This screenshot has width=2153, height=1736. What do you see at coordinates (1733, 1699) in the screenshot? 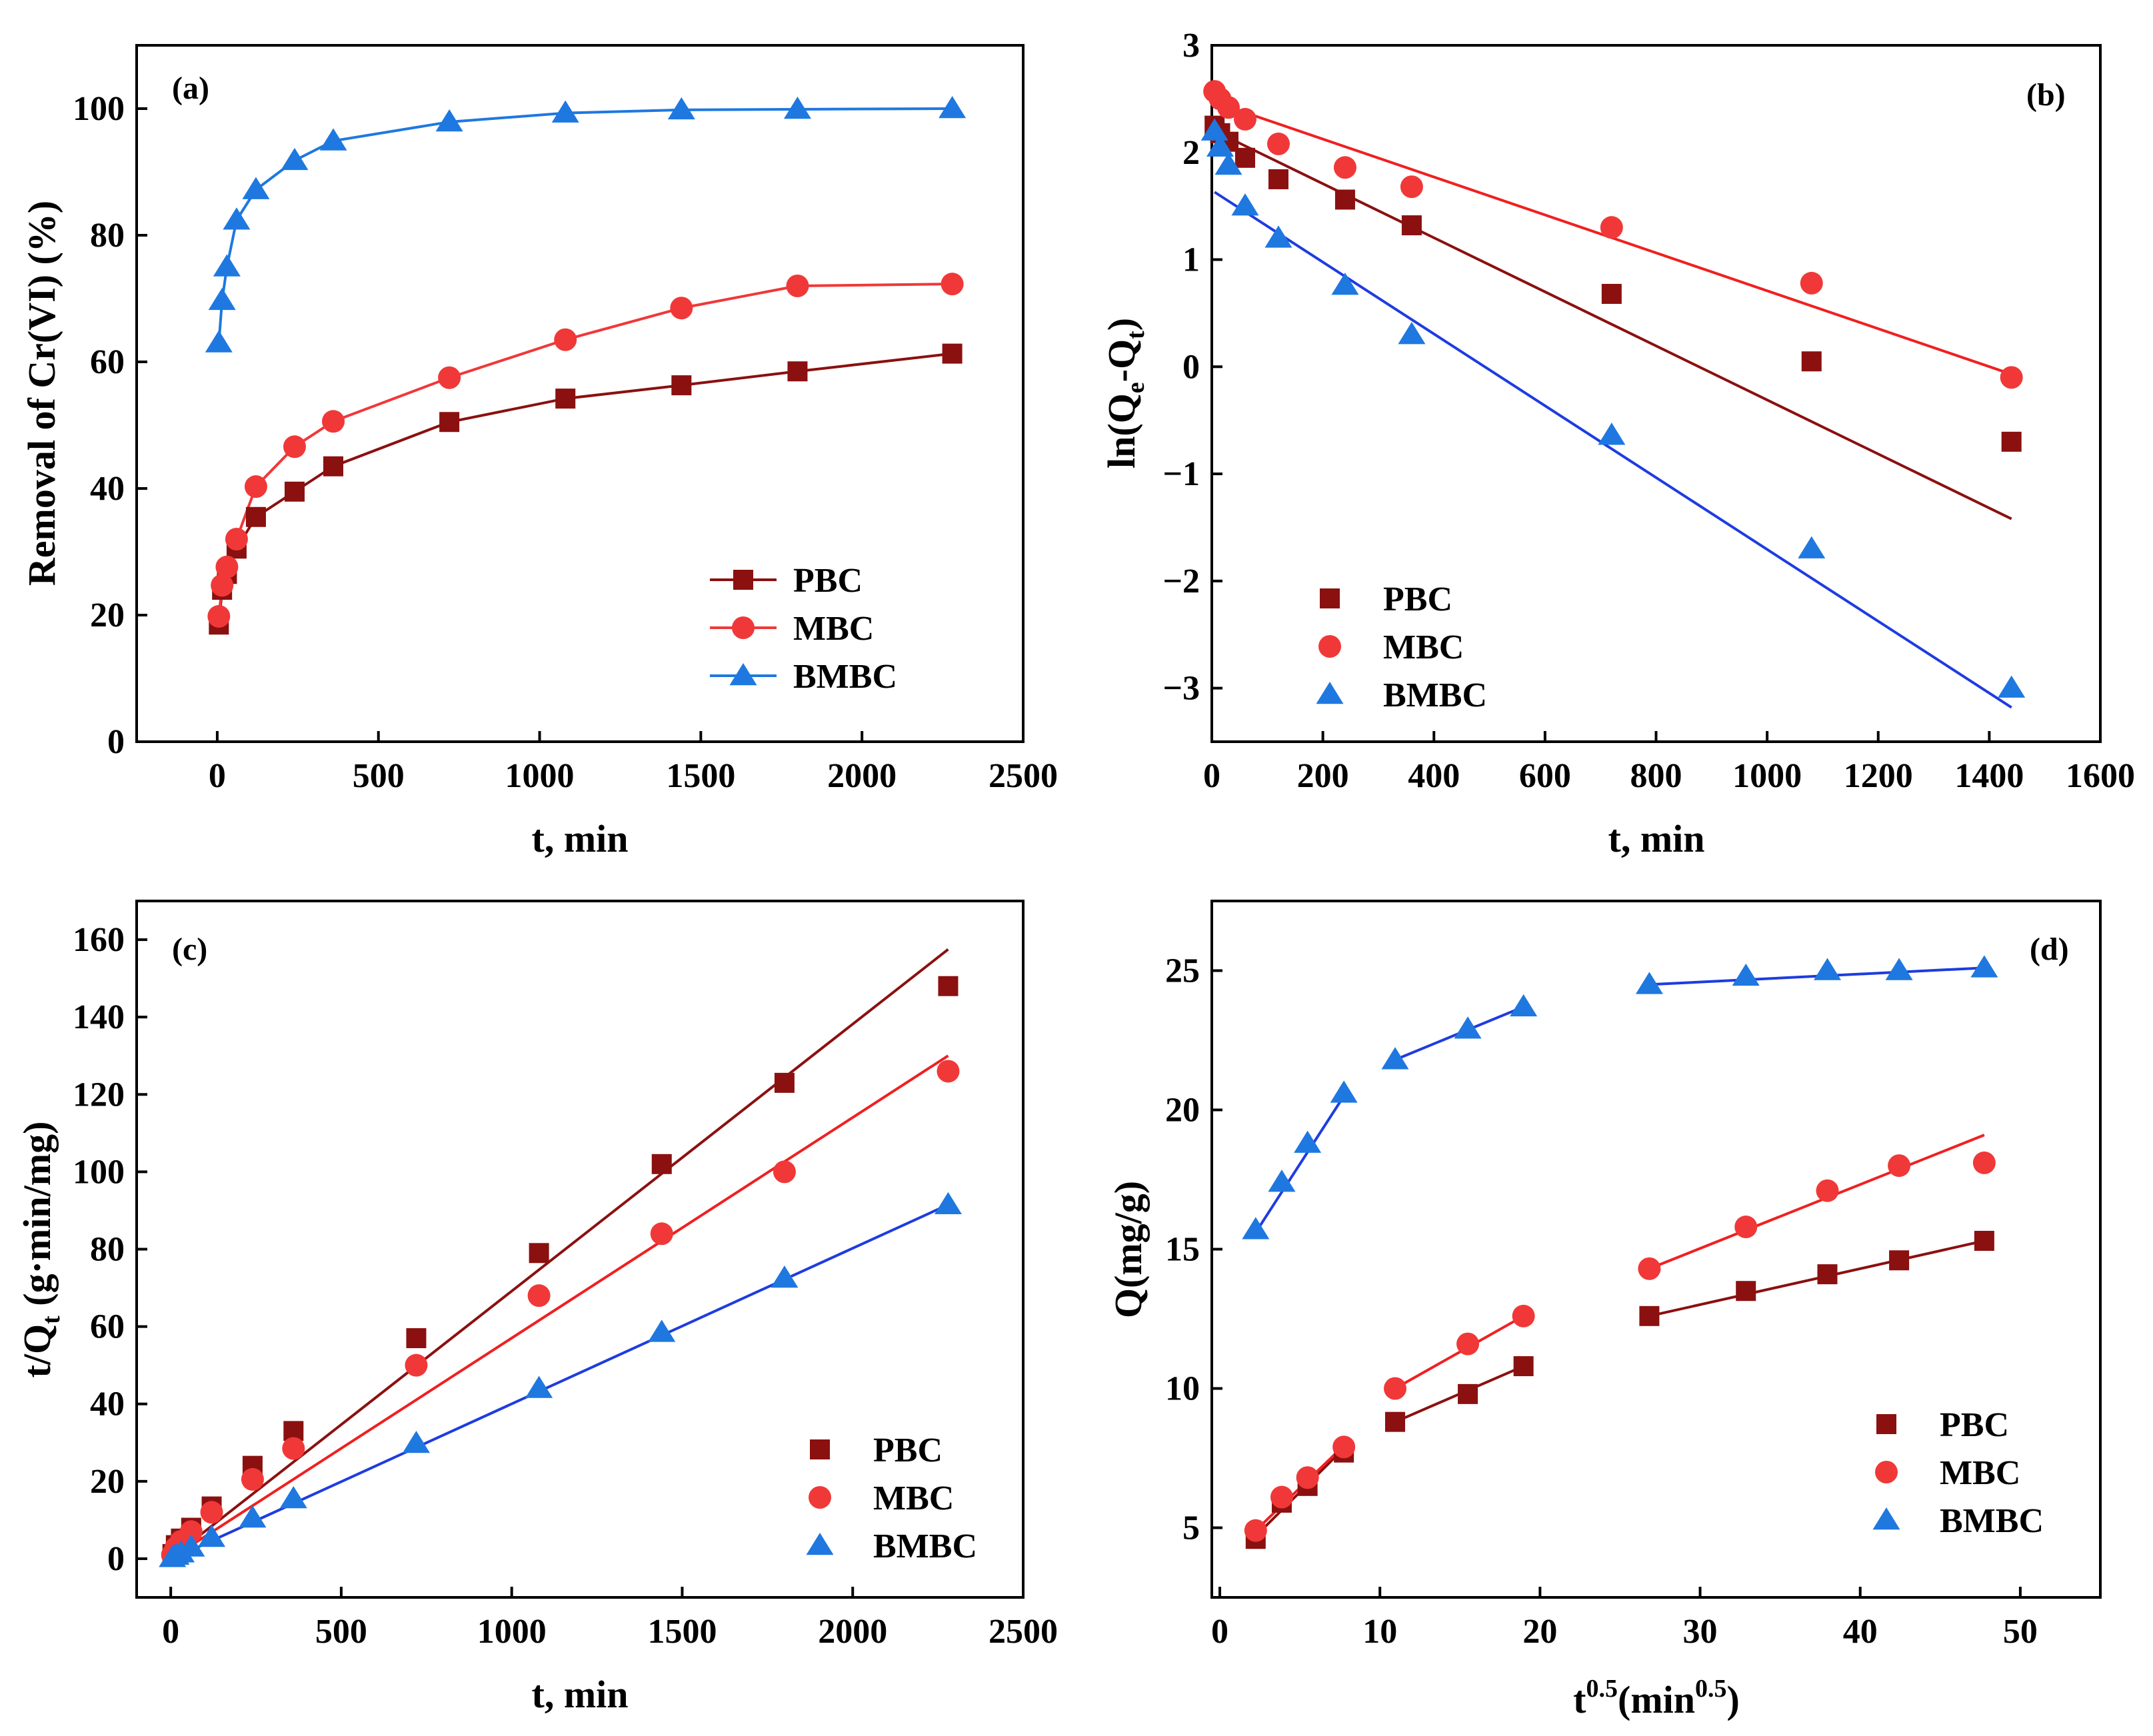
I see `xlabel-d-end: )` at bounding box center [1733, 1699].